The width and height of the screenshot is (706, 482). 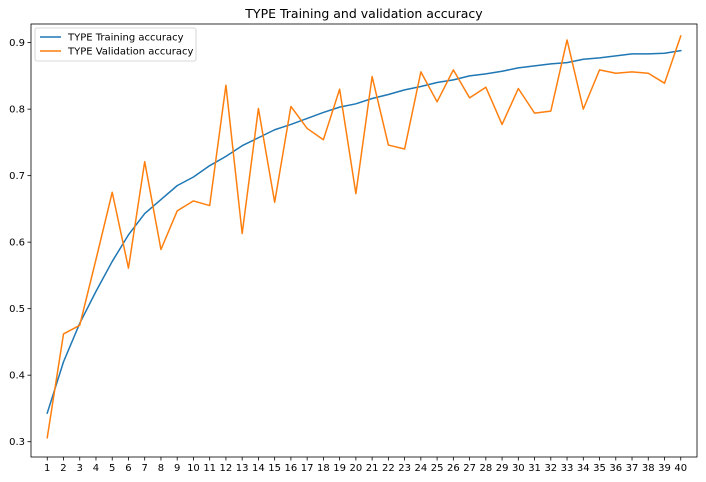 What do you see at coordinates (128, 468) in the screenshot?
I see `x-tick-label: 6` at bounding box center [128, 468].